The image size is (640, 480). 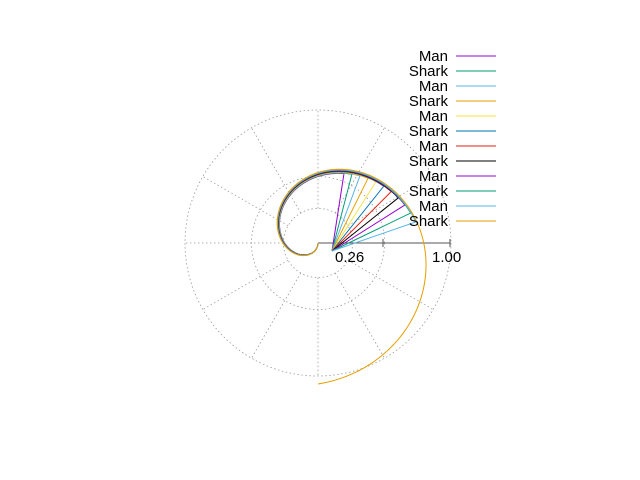 What do you see at coordinates (433, 206) in the screenshot?
I see `legend-label-10: Man` at bounding box center [433, 206].